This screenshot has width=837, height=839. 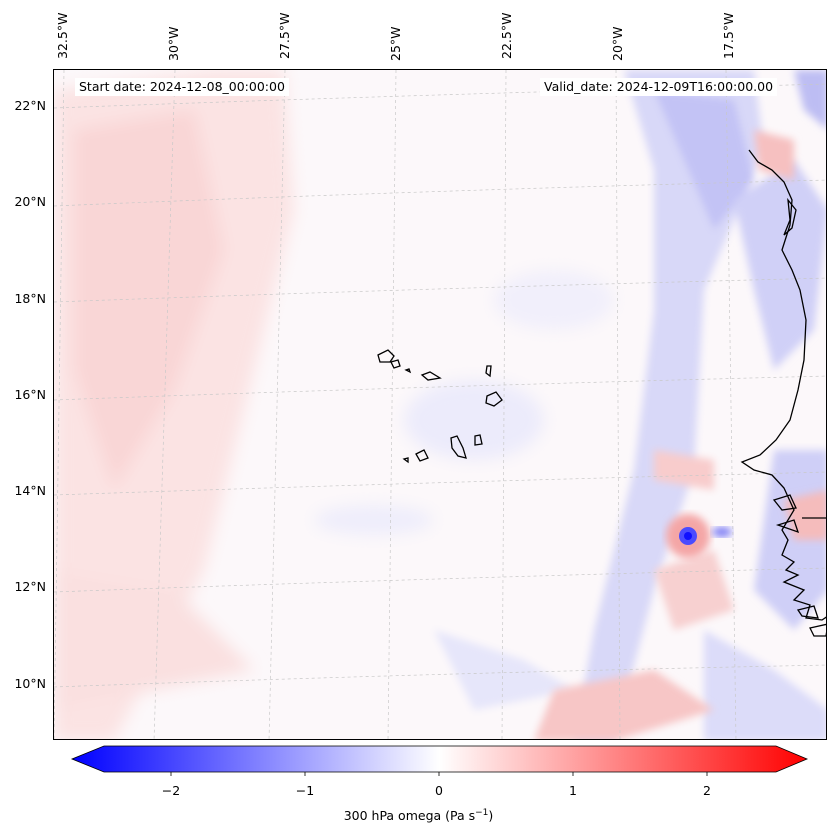 I want to click on colorbar-label-main: 300 hPa omega (Pa s, so click(x=409, y=816).